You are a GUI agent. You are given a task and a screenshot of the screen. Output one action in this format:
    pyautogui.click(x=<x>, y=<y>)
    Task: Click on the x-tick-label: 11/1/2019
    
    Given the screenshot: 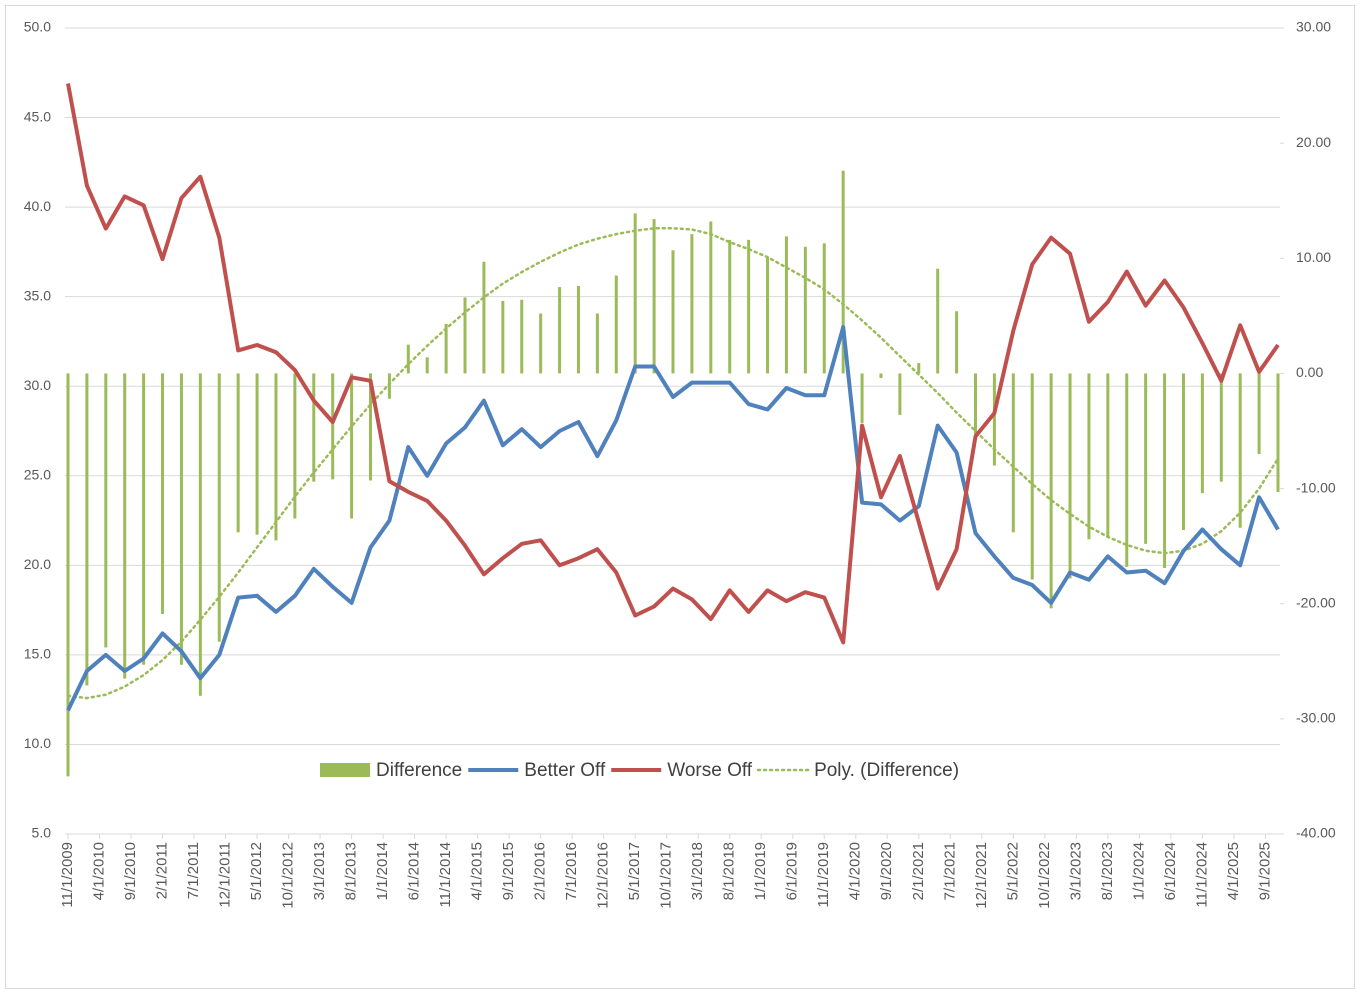 What is the action you would take?
    pyautogui.click(x=823, y=875)
    